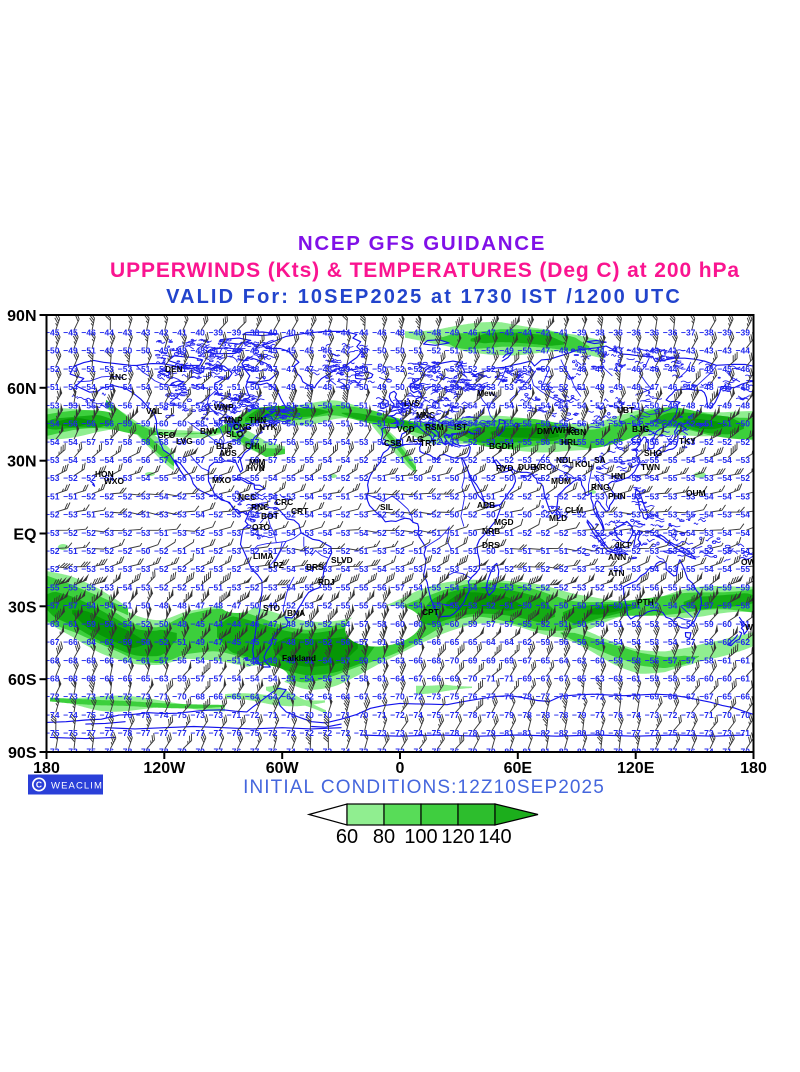 The height and width of the screenshot is (1072, 800). What do you see at coordinates (400, 768) in the screenshot?
I see `svg-text: 0` at bounding box center [400, 768].